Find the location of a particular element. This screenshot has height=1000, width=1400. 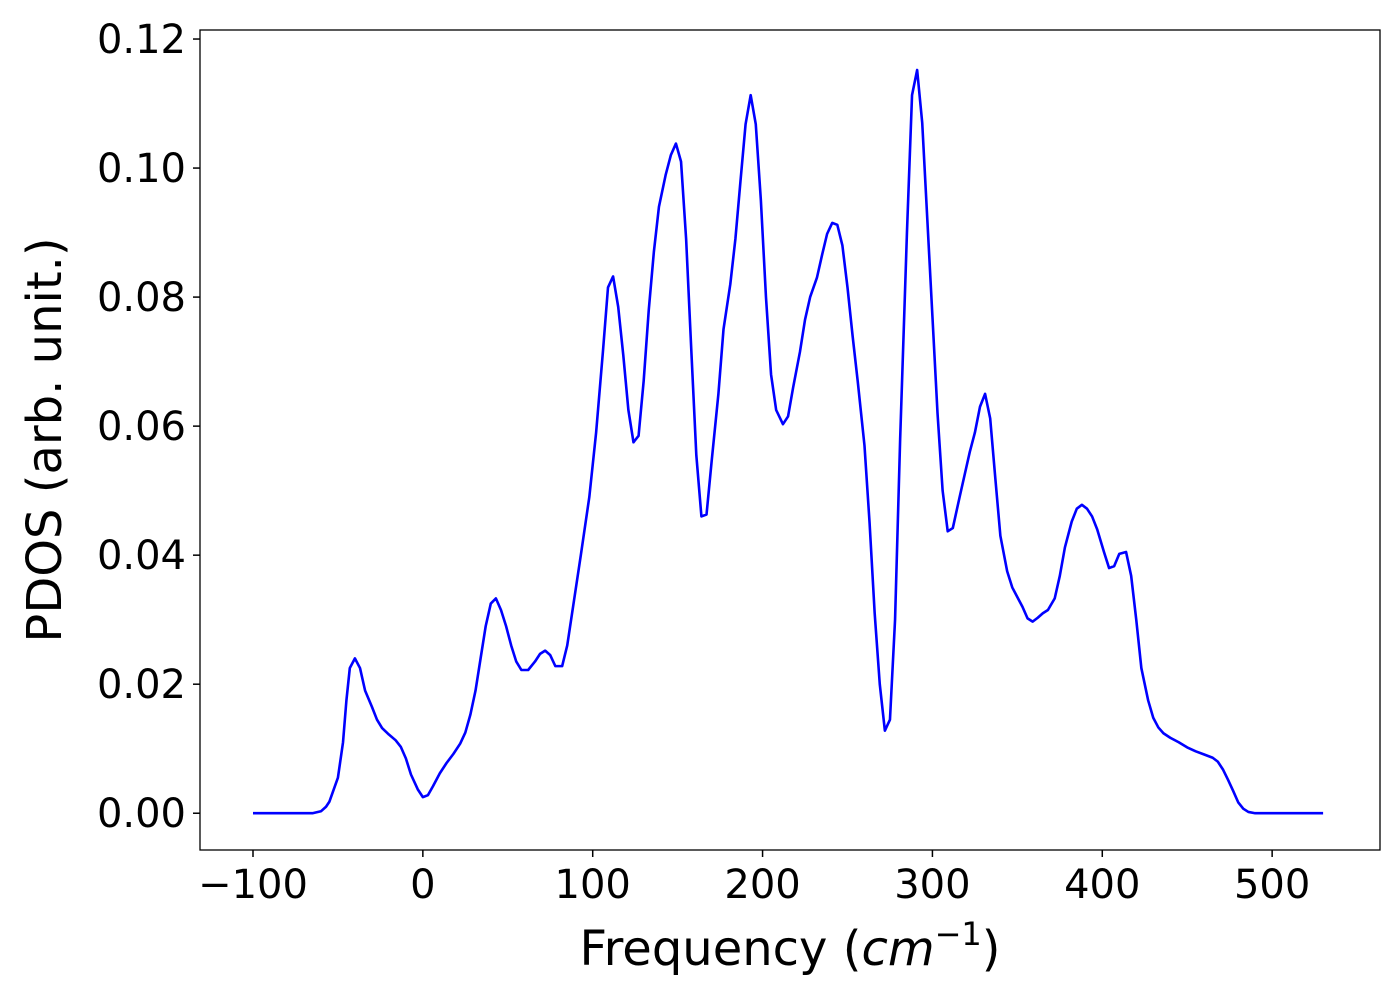

y-tick-label: 0.02 is located at coordinates (141, 685).